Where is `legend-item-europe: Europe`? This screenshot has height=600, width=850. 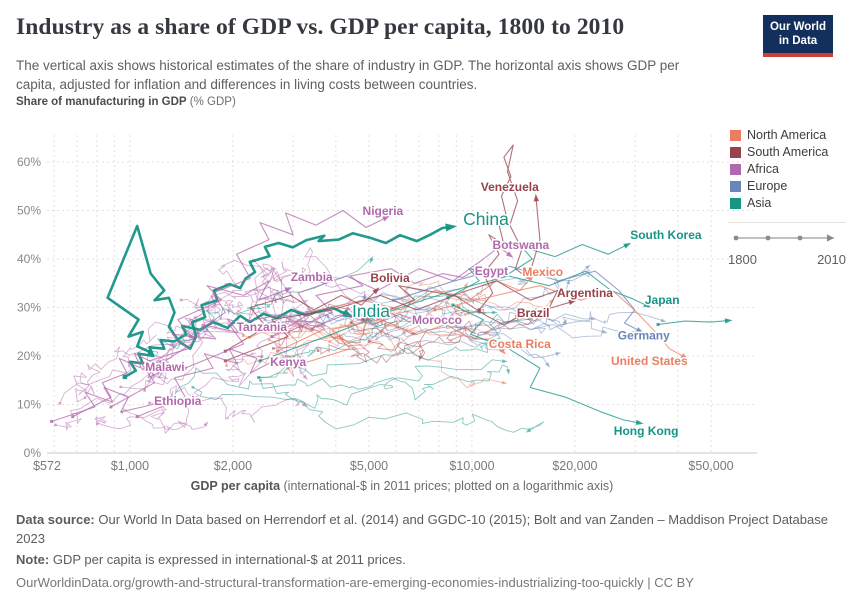
legend-item-europe: Europe is located at coordinates (788, 186).